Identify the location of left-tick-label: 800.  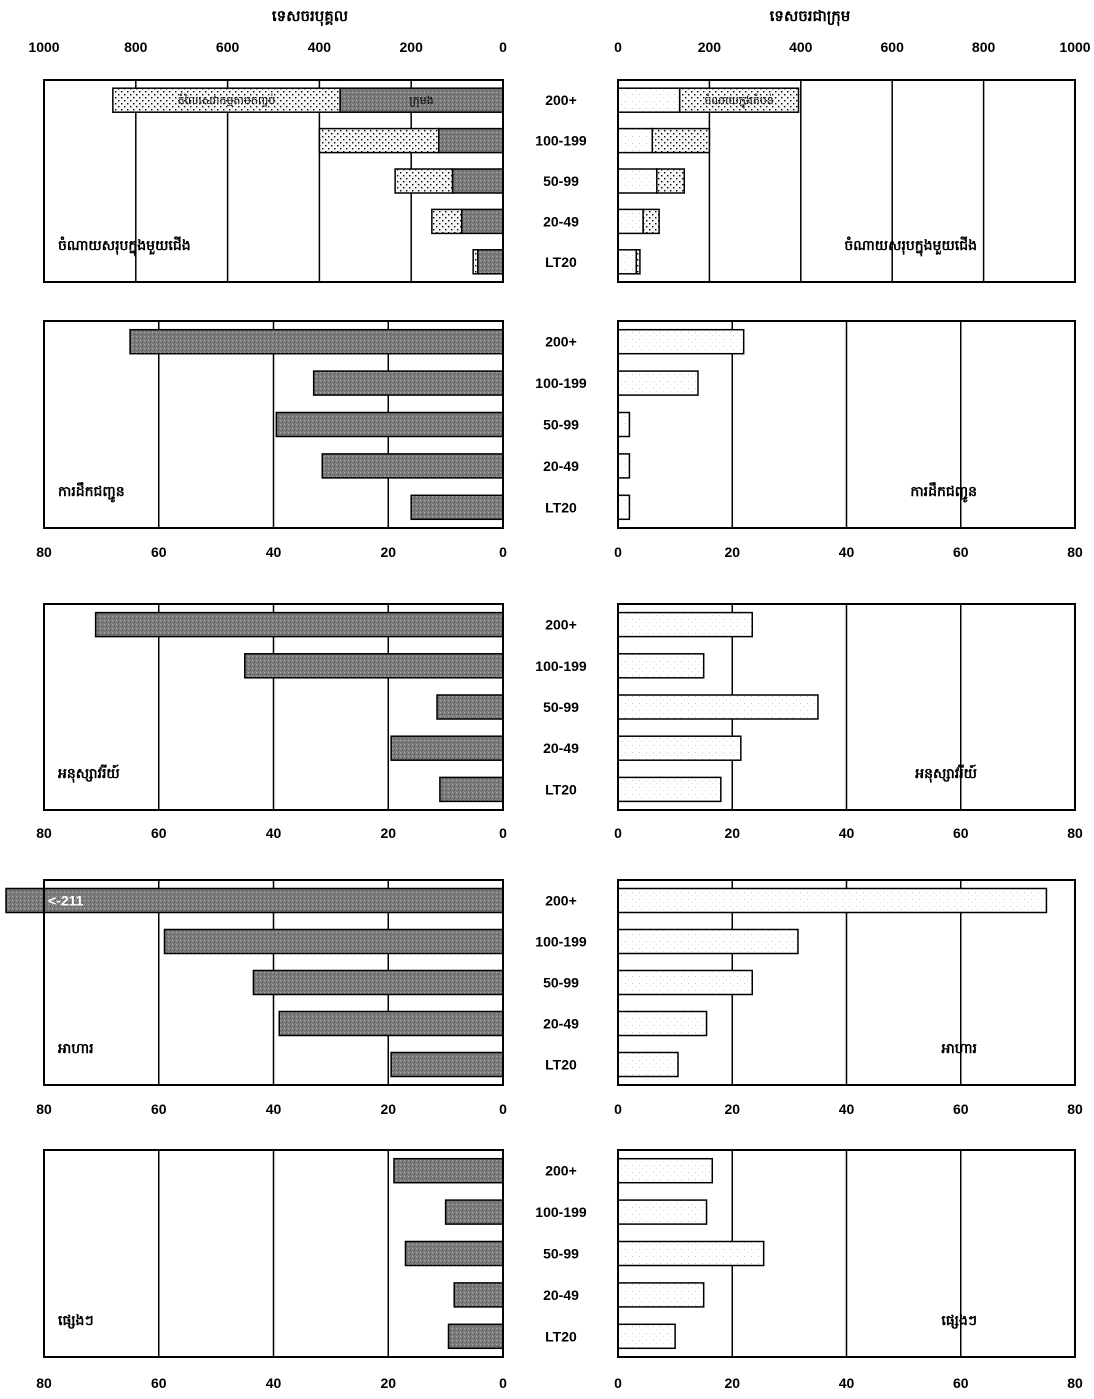
(136, 47).